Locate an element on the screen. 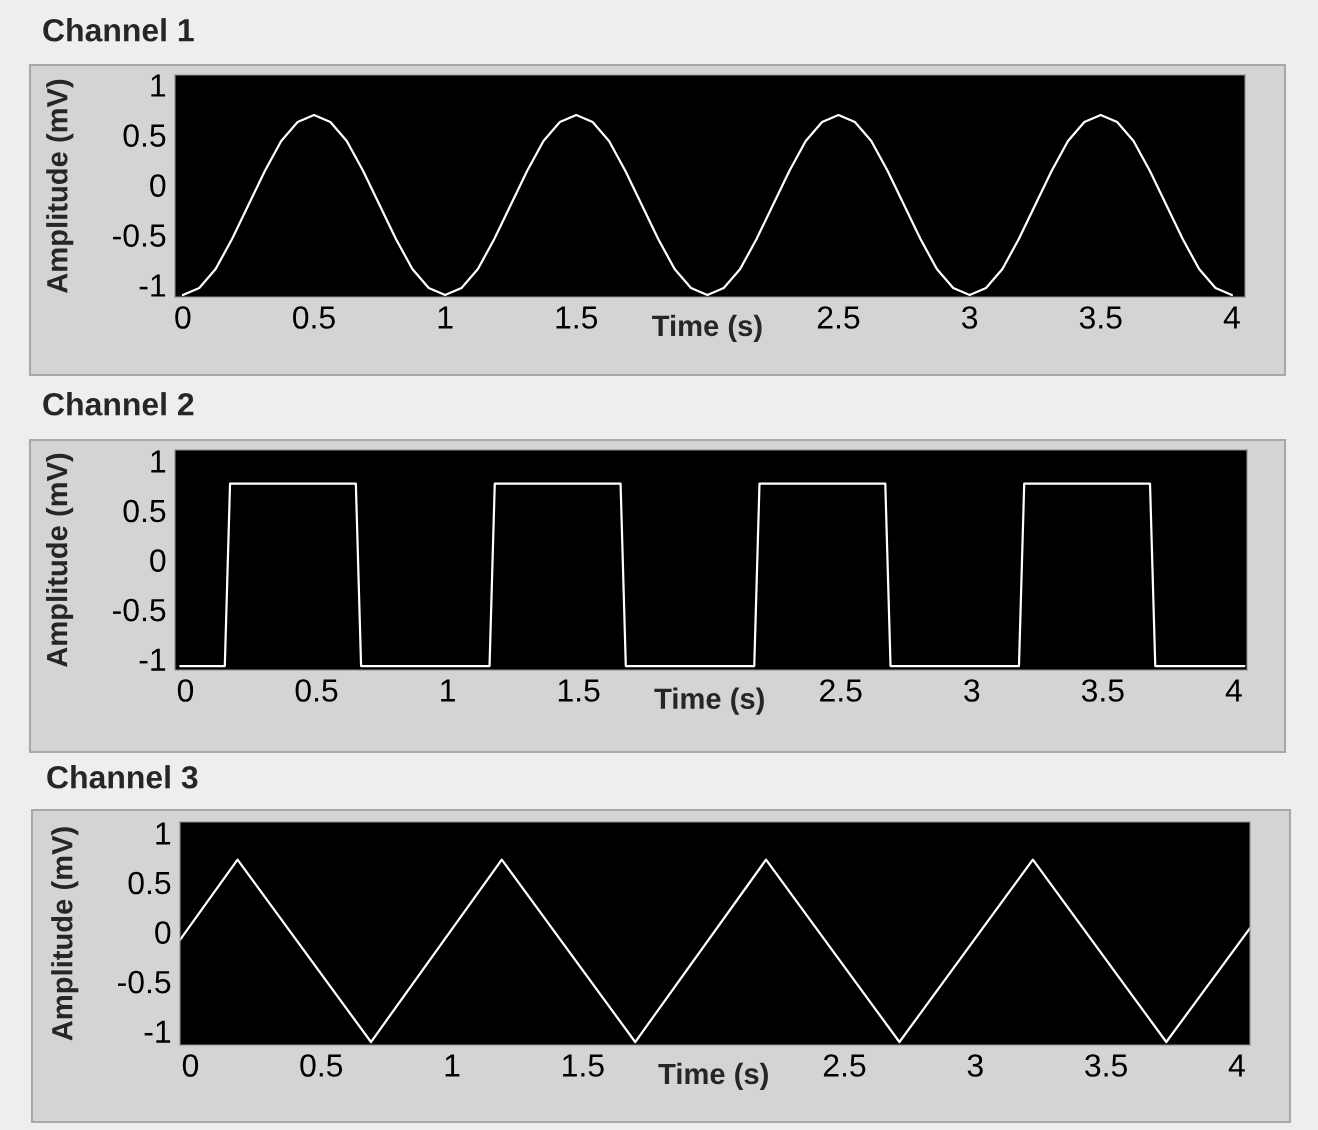  chart-title: Channel 3 is located at coordinates (122, 777).